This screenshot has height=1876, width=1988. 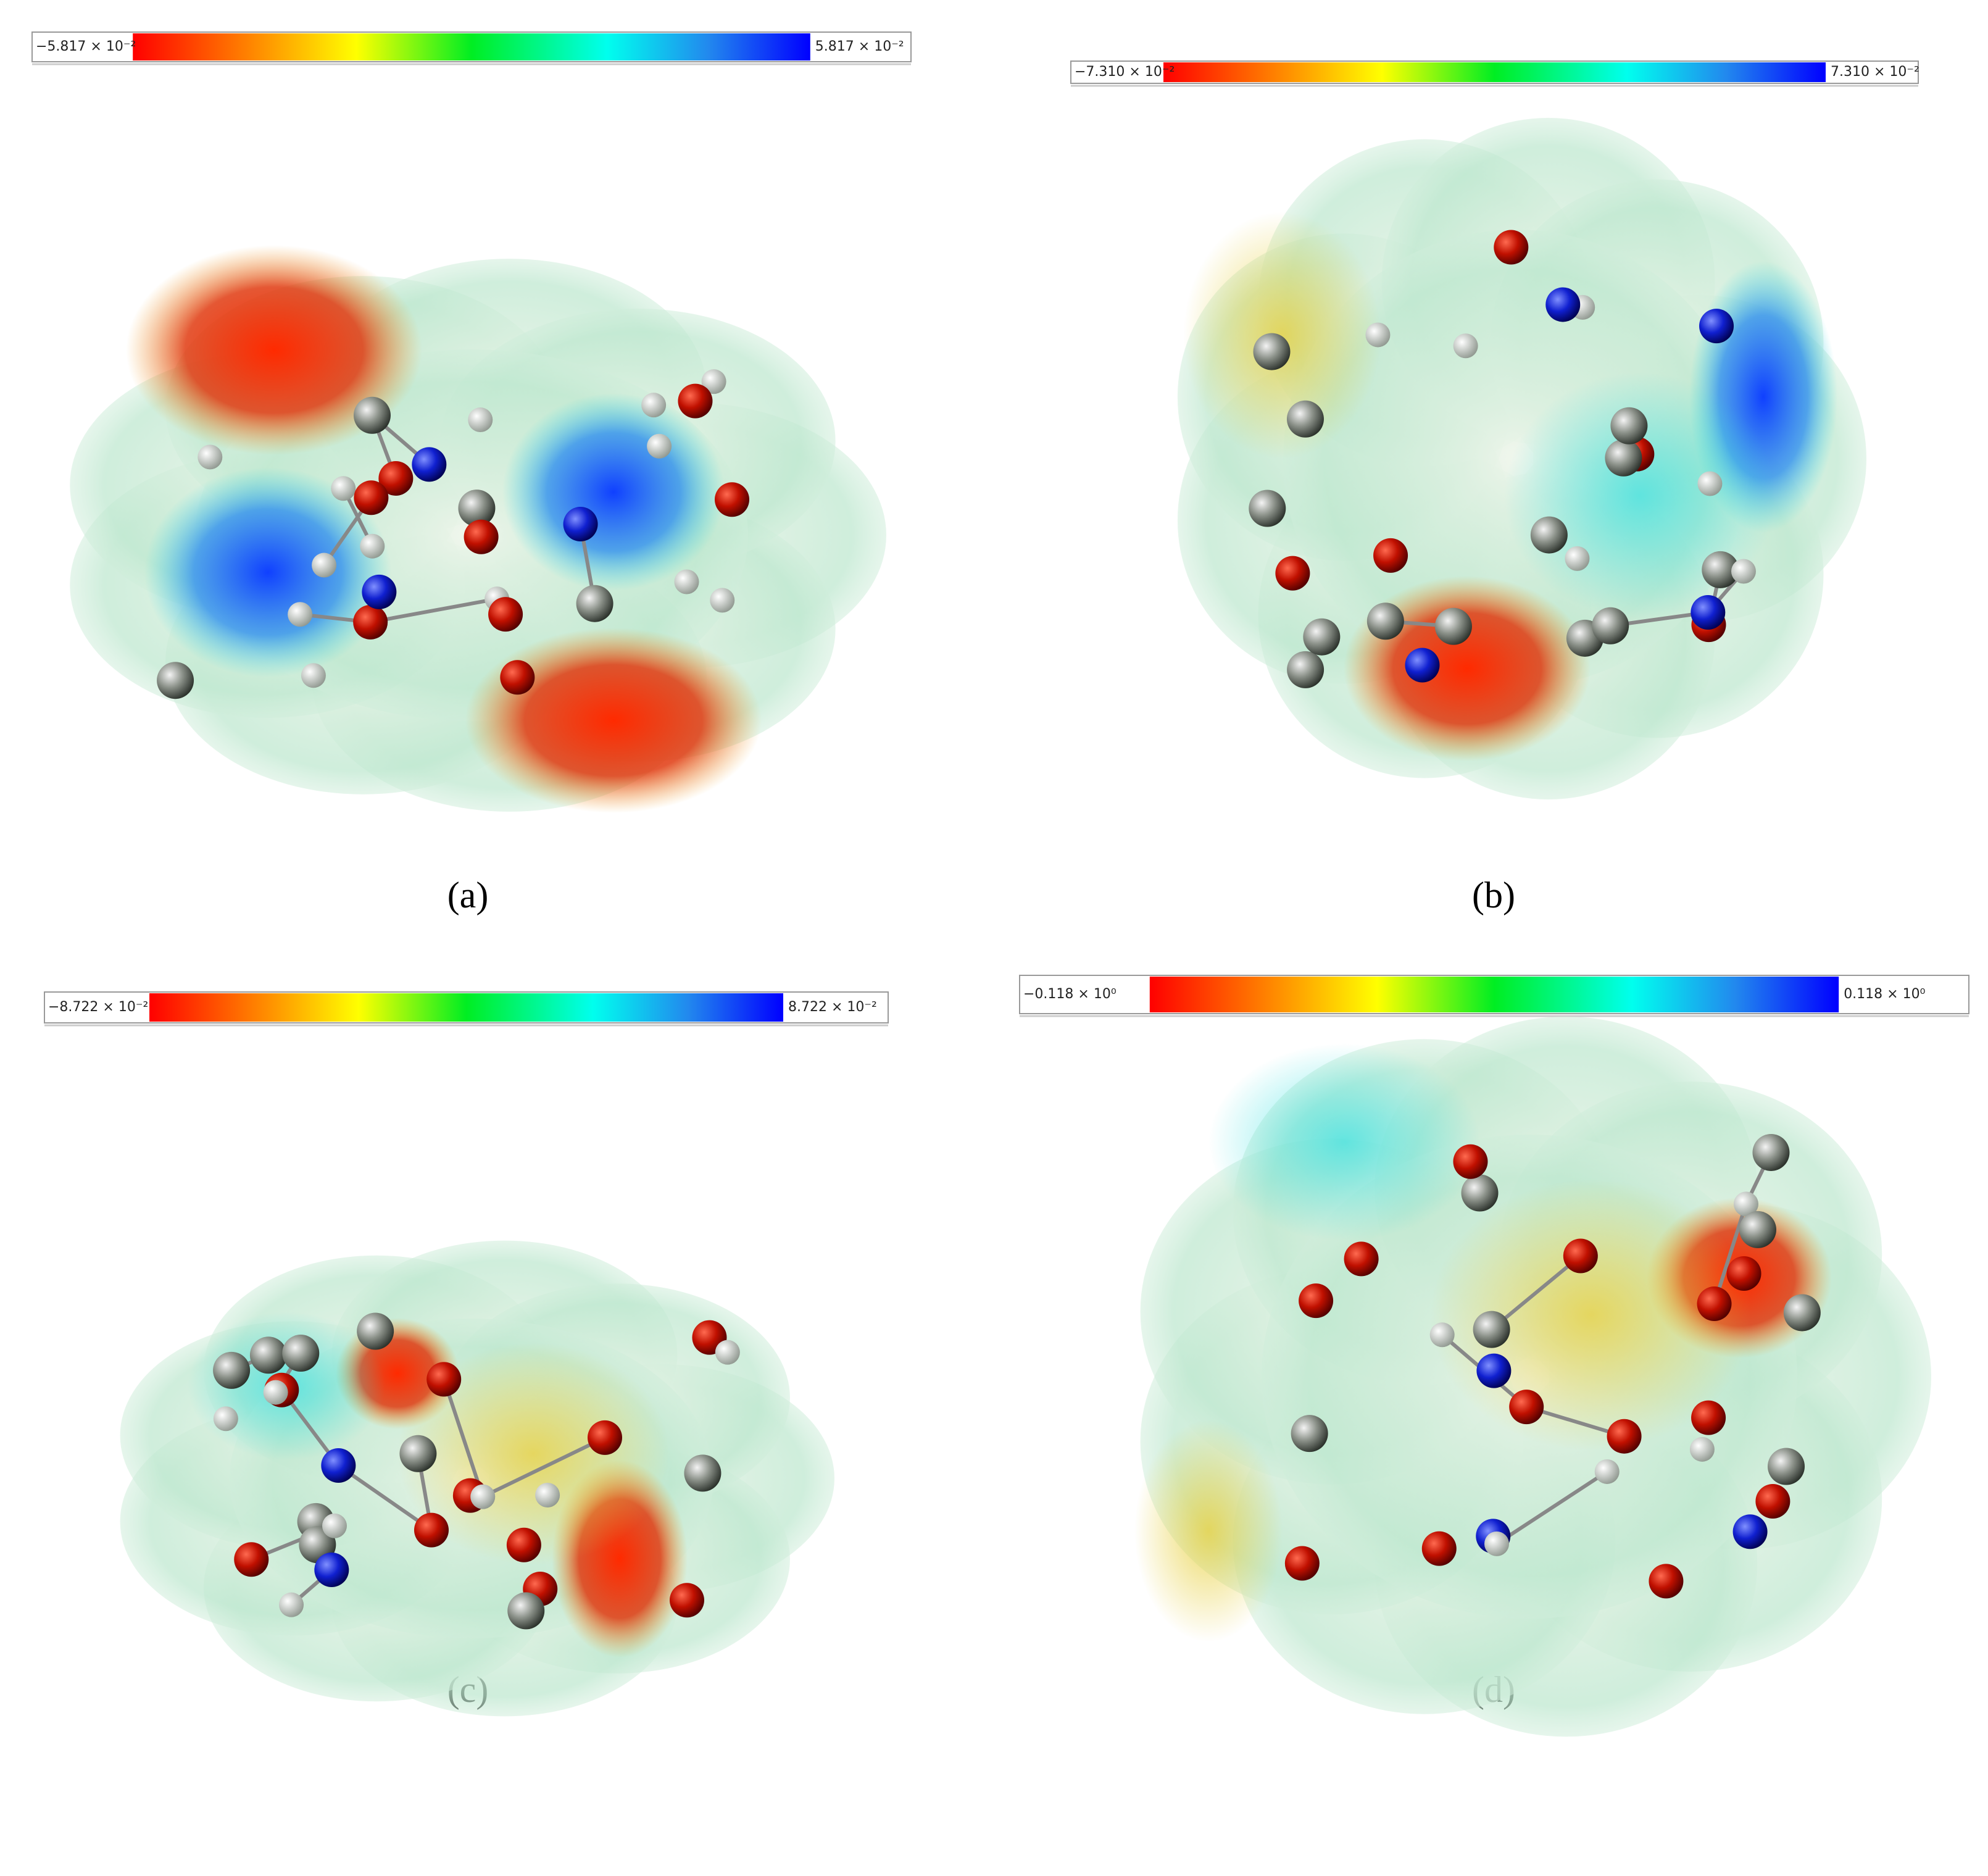 I want to click on scale-min: −5.817 × 10⁻², so click(x=86, y=46).